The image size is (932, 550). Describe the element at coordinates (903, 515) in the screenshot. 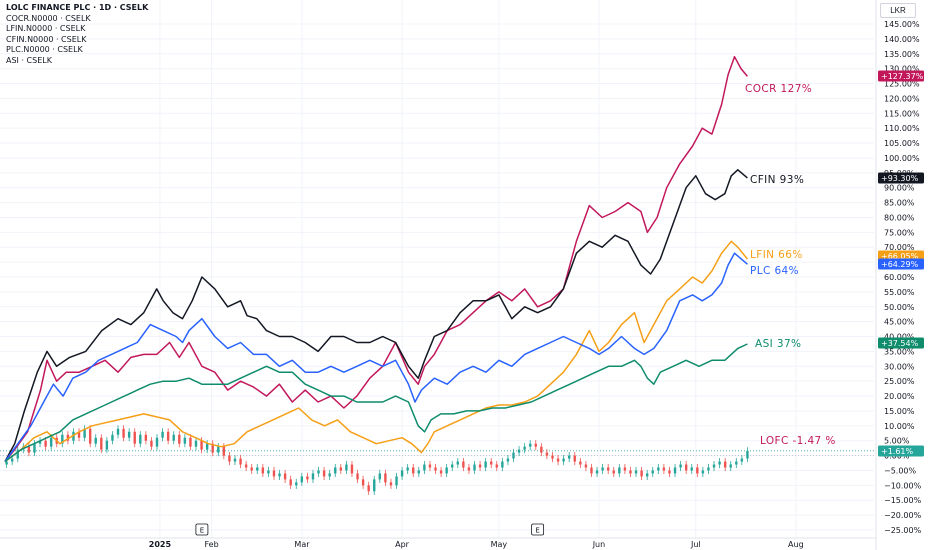

I see `y-tick-label: −20.00%` at that location.